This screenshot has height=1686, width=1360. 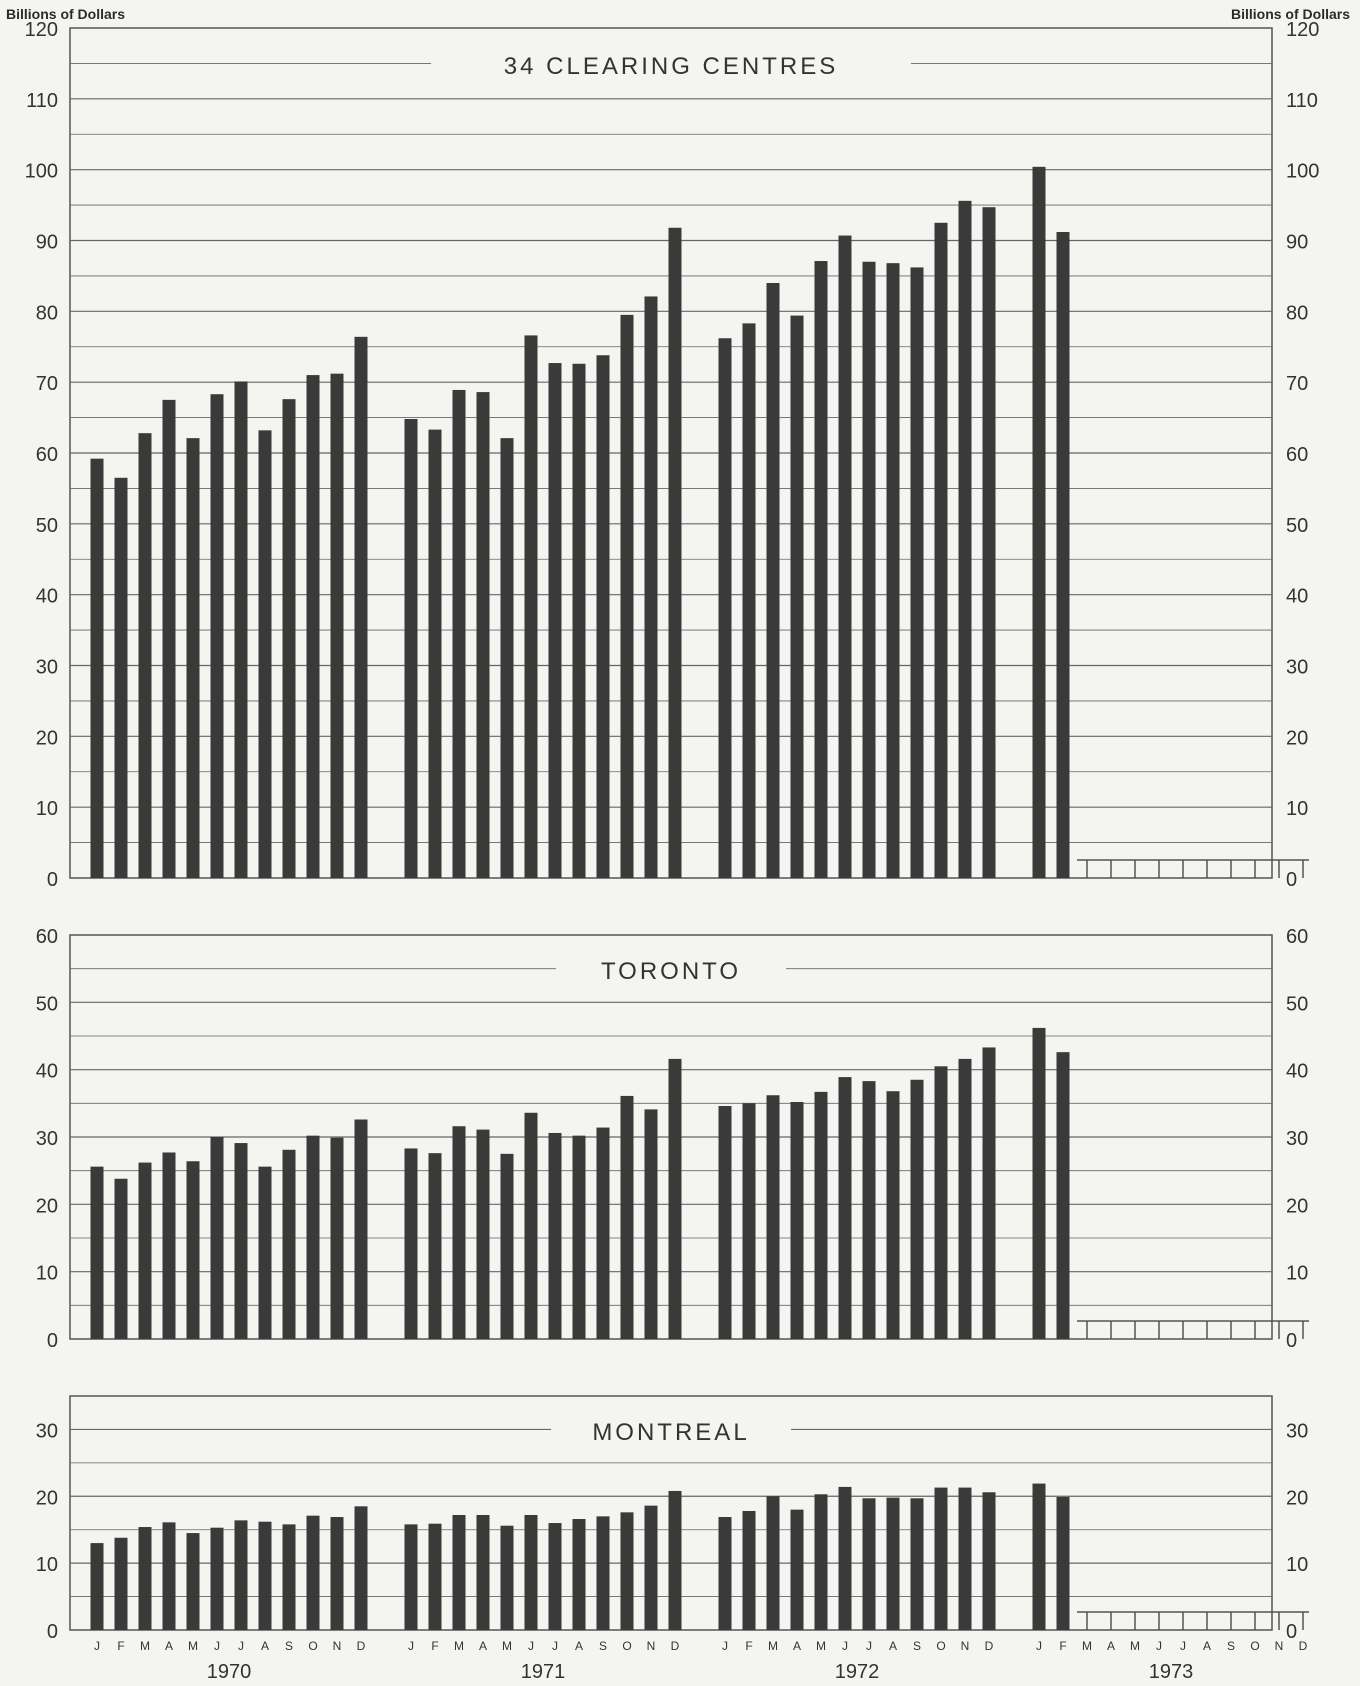 What do you see at coordinates (41, 172) in the screenshot?
I see `y-tick-label-left: 100` at bounding box center [41, 172].